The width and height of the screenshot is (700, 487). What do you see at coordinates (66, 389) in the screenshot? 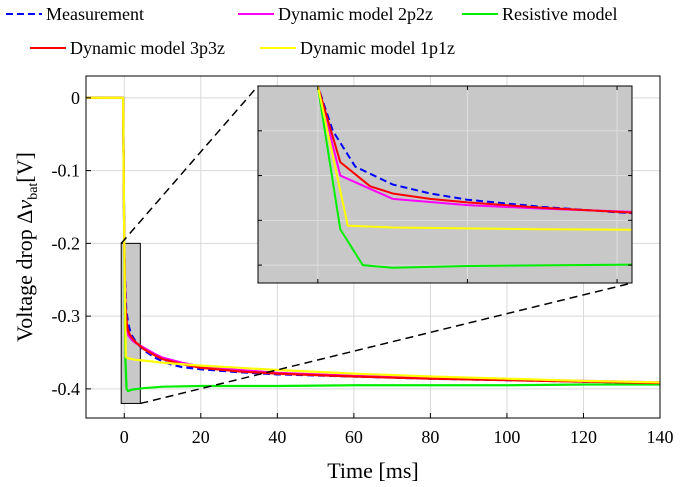
I see `y-tick-label: -0.4` at bounding box center [66, 389].